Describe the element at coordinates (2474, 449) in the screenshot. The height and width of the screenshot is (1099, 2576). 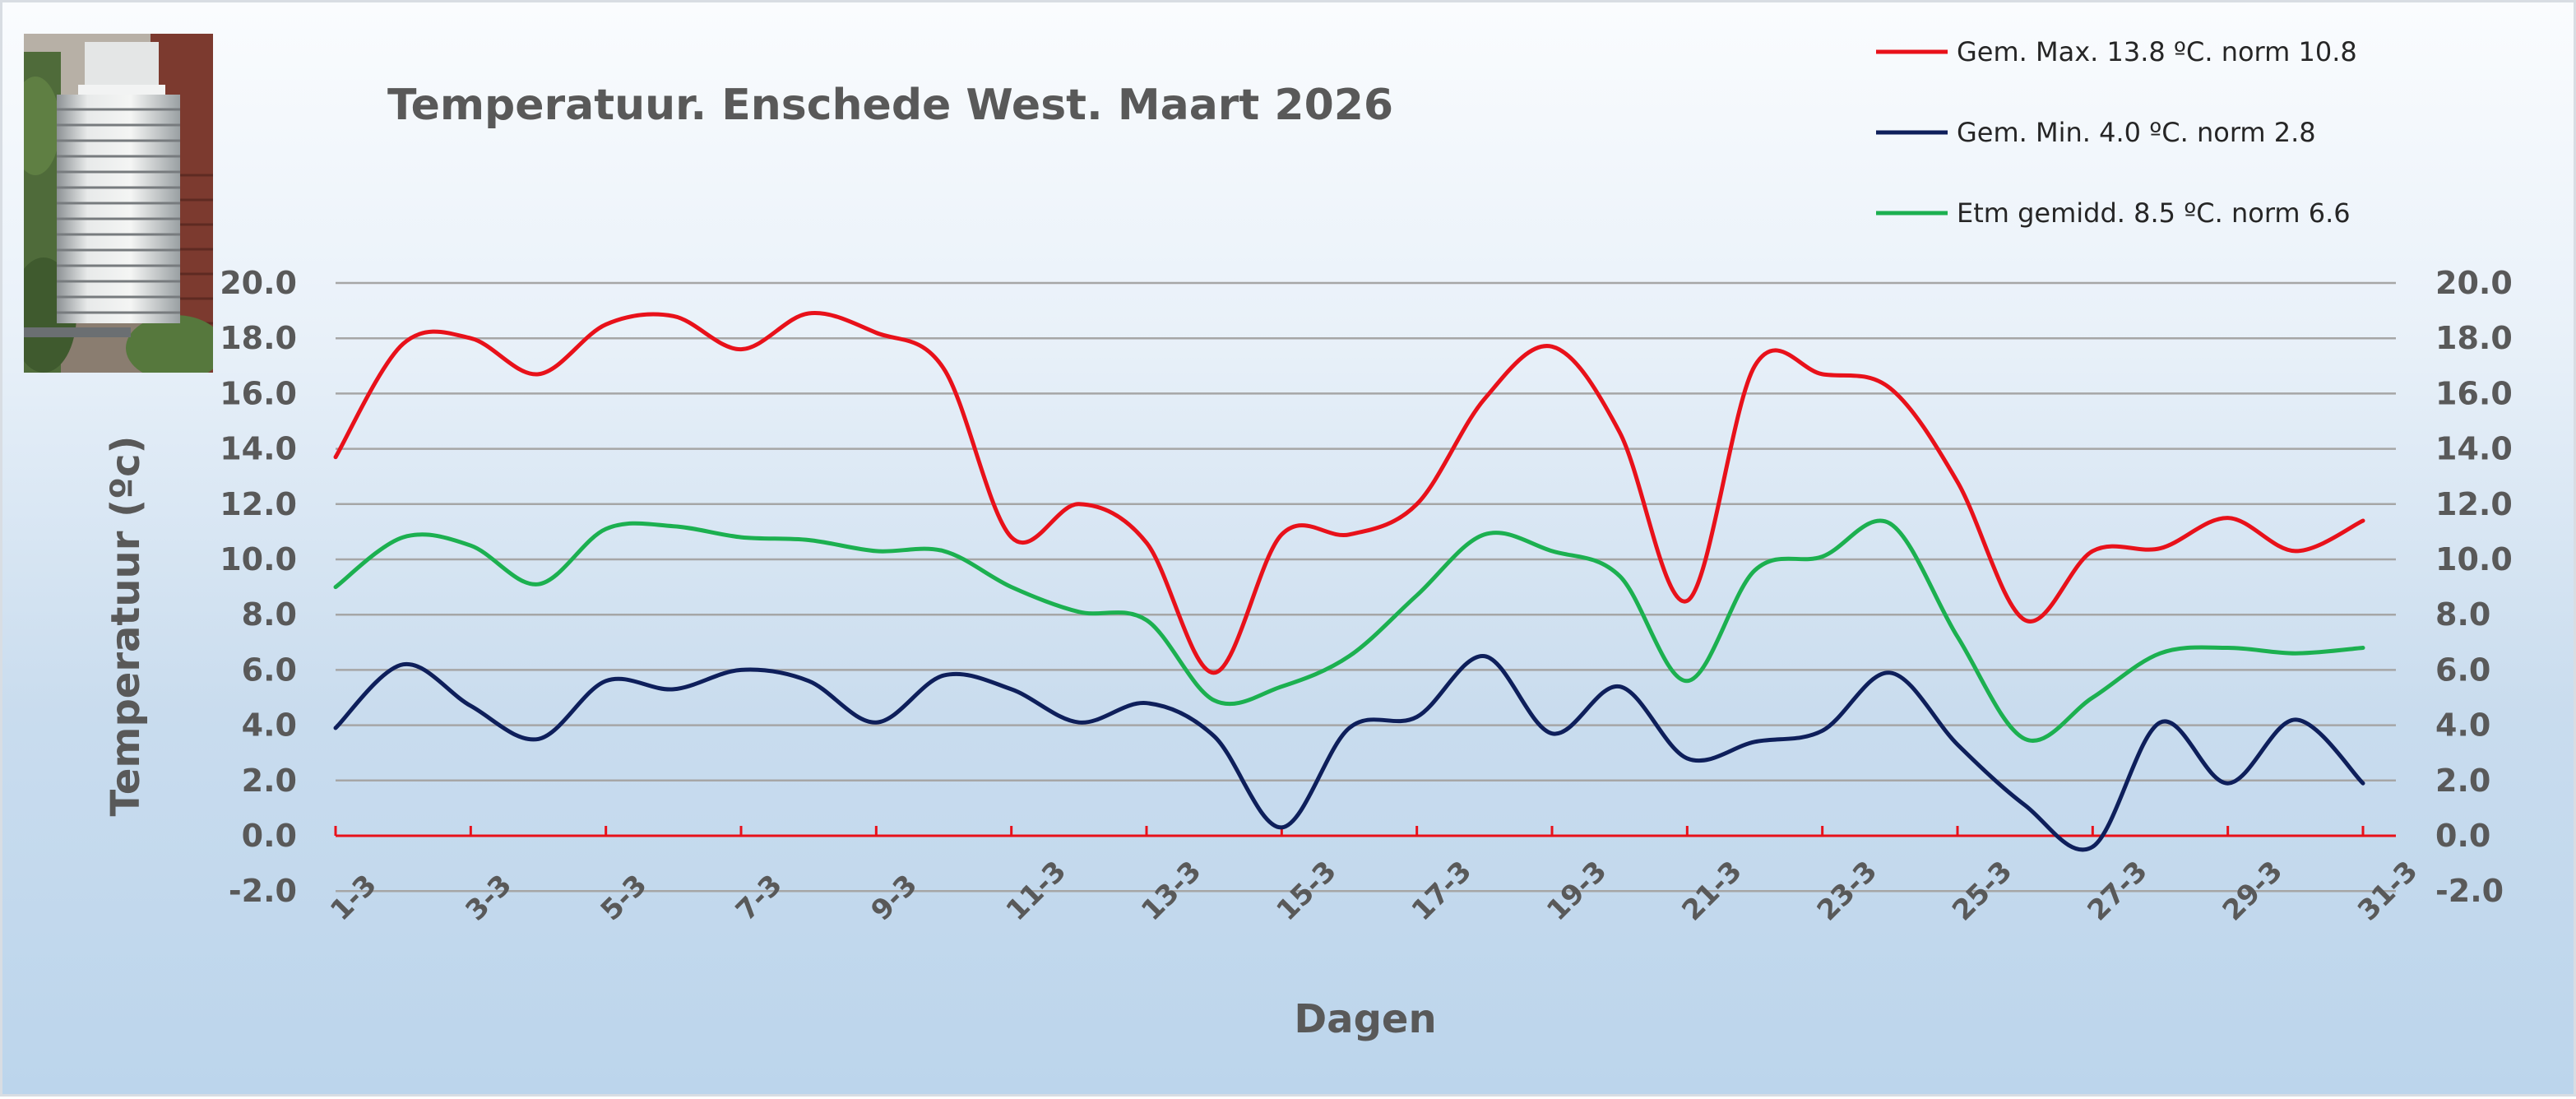
I see `y-tick-label-right: 14.0` at that location.